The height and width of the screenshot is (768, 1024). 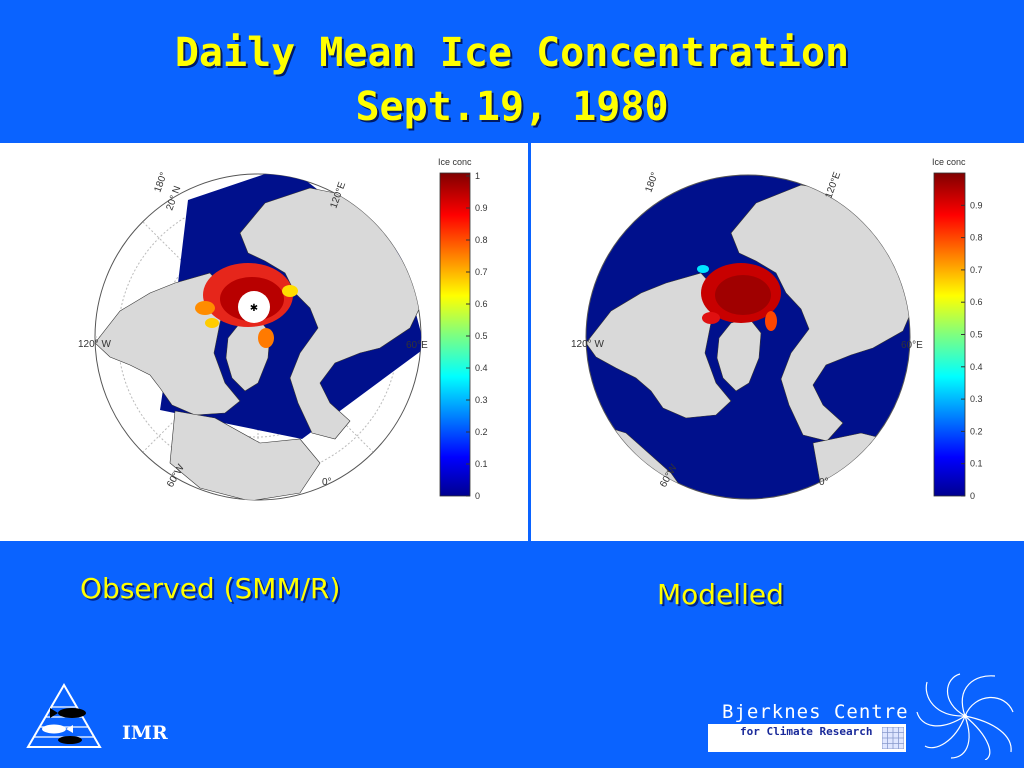 I want to click on grid-icon, so click(x=893, y=738).